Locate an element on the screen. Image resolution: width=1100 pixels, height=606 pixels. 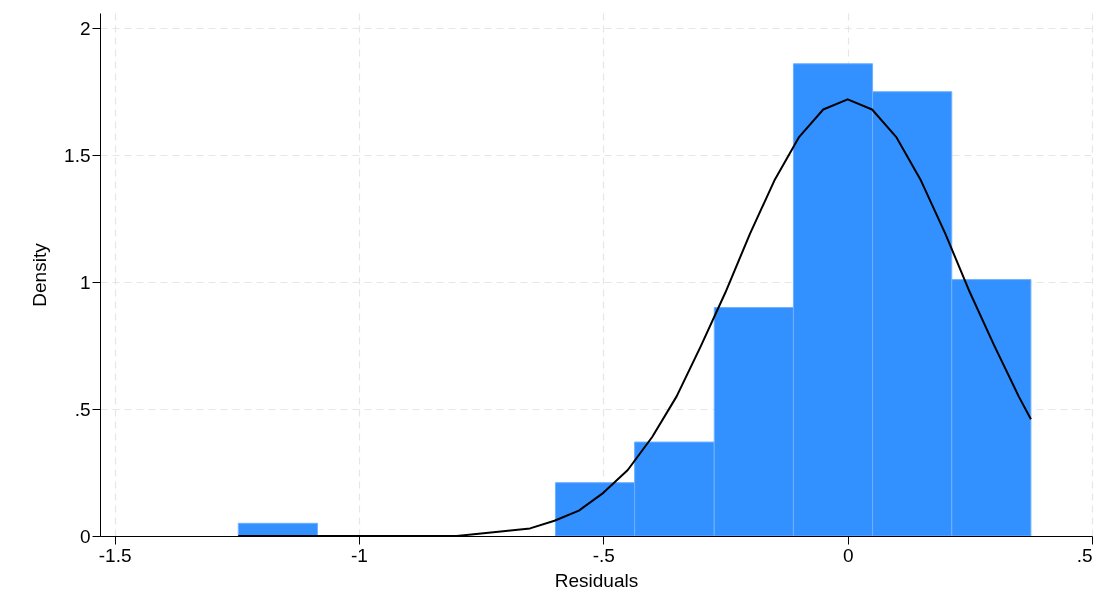
y-tick-label: 1 is located at coordinates (85, 282).